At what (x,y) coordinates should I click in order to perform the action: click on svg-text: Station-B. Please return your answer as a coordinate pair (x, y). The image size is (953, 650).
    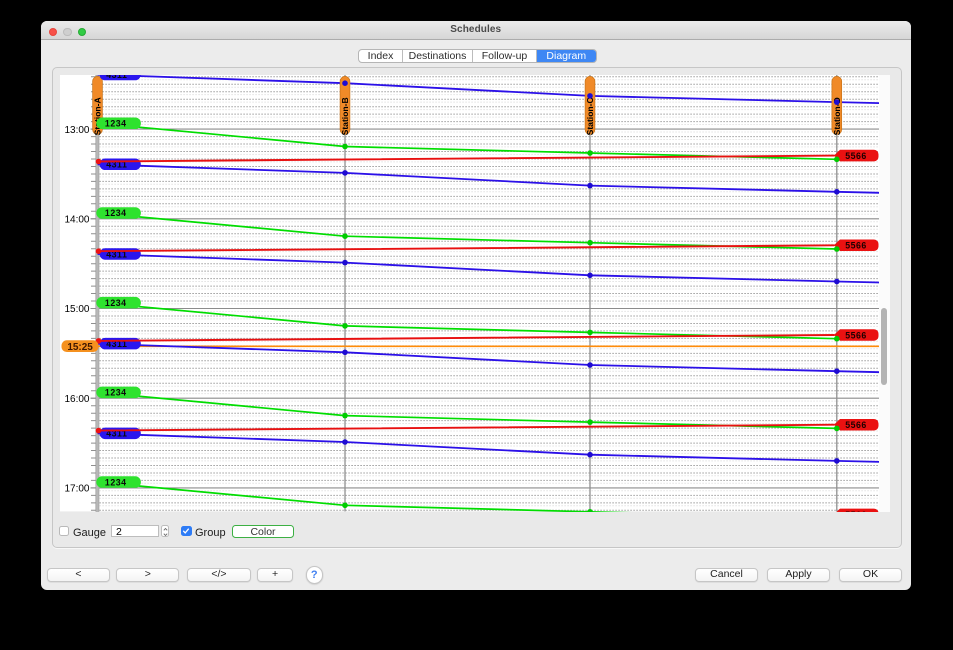
    Looking at the image, I should click on (345, 117).